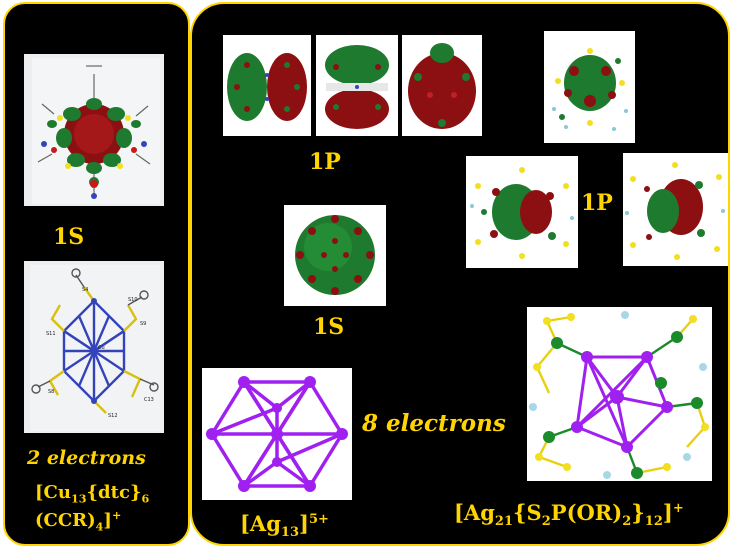  Describe the element at coordinates (267, 85) in the screenshot. I see `ag13-1p-orbital-x-image` at that location.